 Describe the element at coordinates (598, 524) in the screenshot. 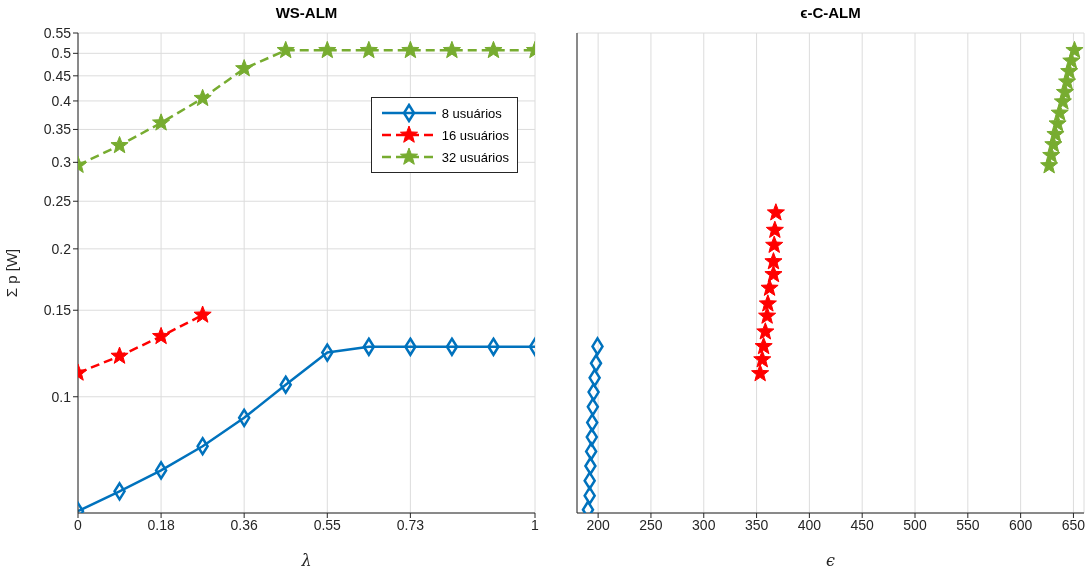

I see `x-tick-label: 200` at that location.